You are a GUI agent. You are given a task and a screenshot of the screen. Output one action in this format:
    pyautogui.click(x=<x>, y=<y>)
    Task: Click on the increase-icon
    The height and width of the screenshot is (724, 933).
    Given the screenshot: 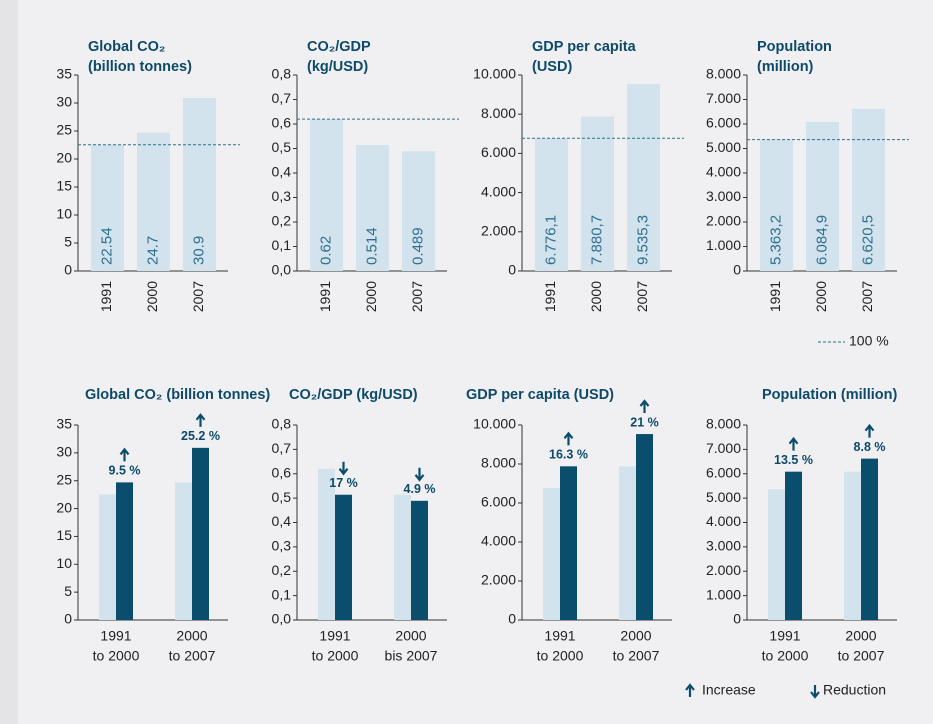 What is the action you would take?
    pyautogui.click(x=690, y=690)
    